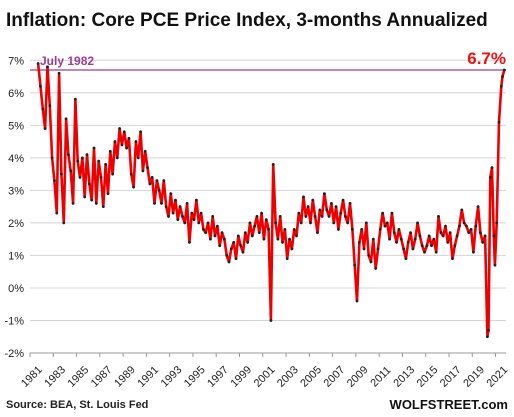  I want to click on reference-line-label: July 1982, so click(67, 61).